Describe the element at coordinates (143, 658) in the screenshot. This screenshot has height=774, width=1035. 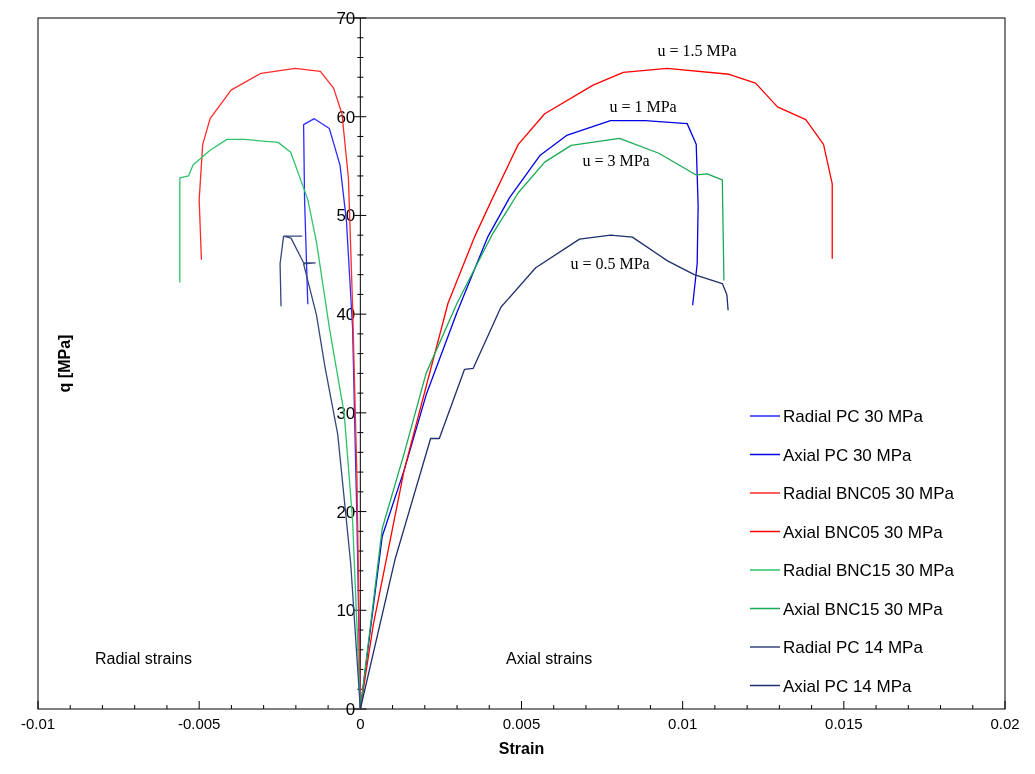
I see `annotation: Radial strains` at that location.